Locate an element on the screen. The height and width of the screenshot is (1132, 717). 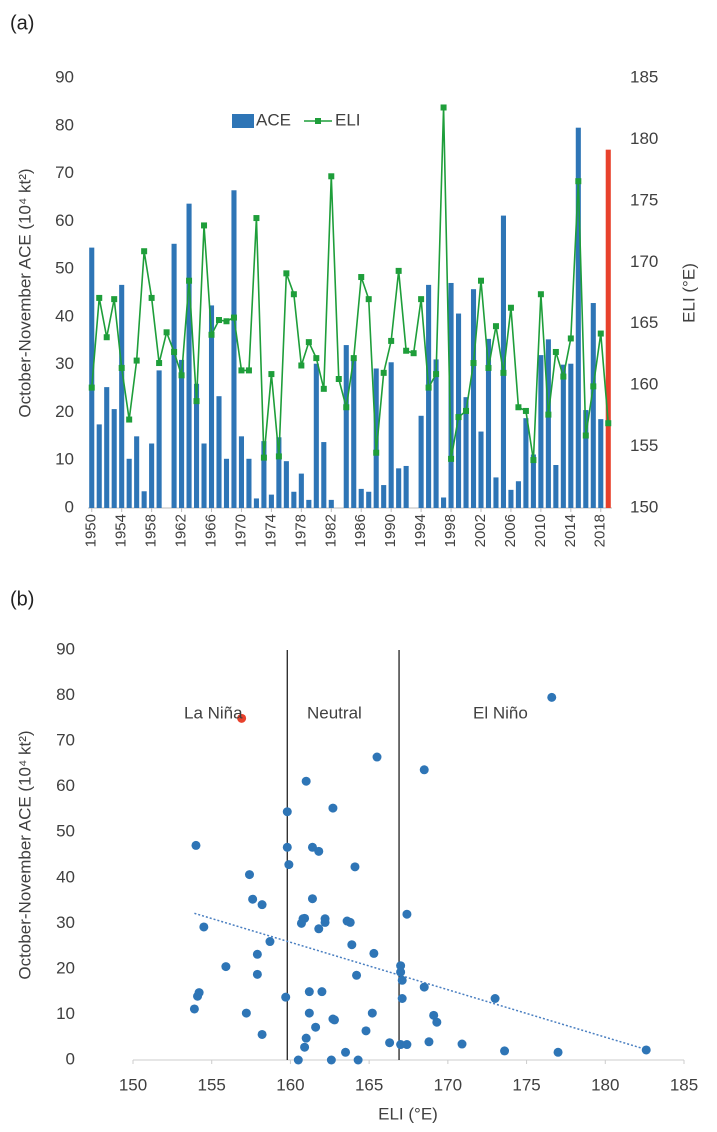
x-tick-label: 1990 is located at coordinates (390, 530).